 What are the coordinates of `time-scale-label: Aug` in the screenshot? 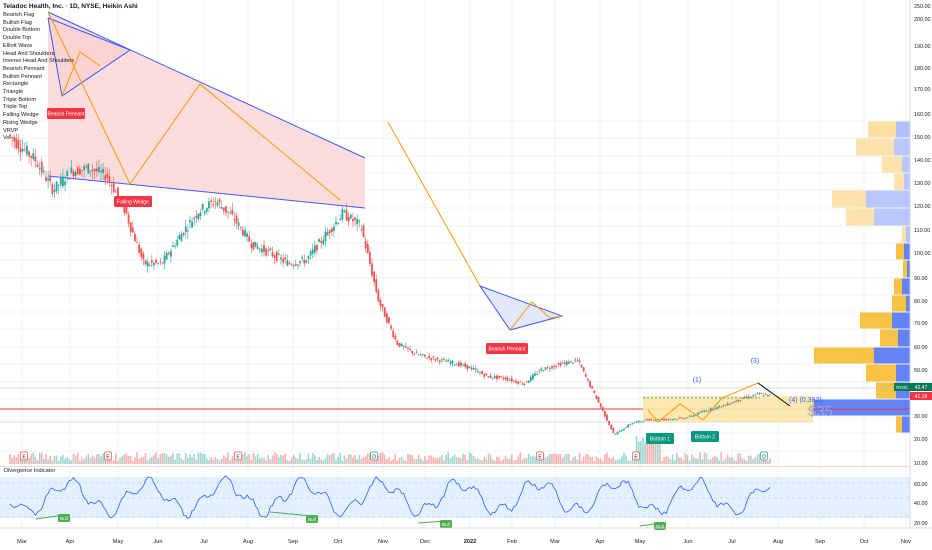 It's located at (248, 542).